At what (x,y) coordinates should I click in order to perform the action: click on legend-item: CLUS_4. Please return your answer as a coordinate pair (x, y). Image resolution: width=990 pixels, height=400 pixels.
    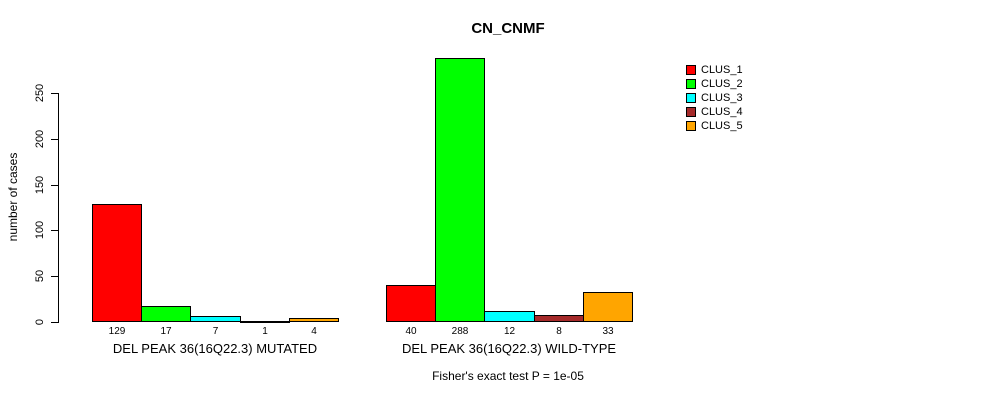
    Looking at the image, I should click on (714, 112).